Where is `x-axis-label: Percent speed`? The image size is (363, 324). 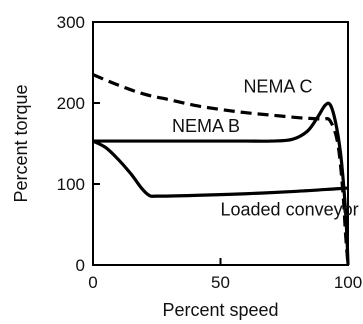
x-axis-label: Percent speed is located at coordinates (220, 310).